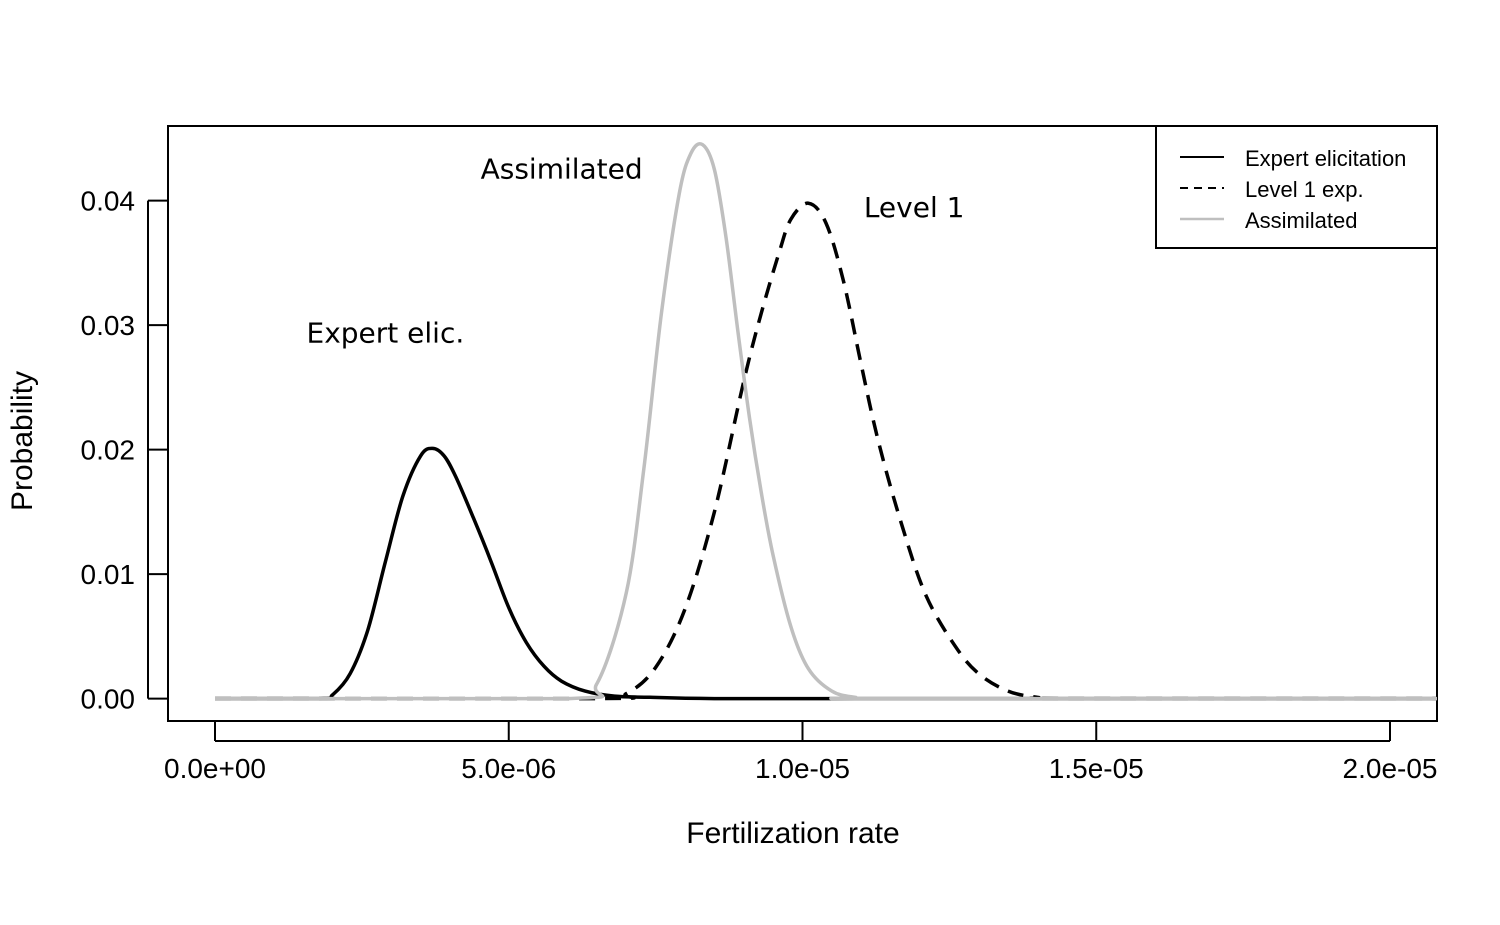  What do you see at coordinates (914, 207) in the screenshot?
I see `annotation-level-1: Level 1` at bounding box center [914, 207].